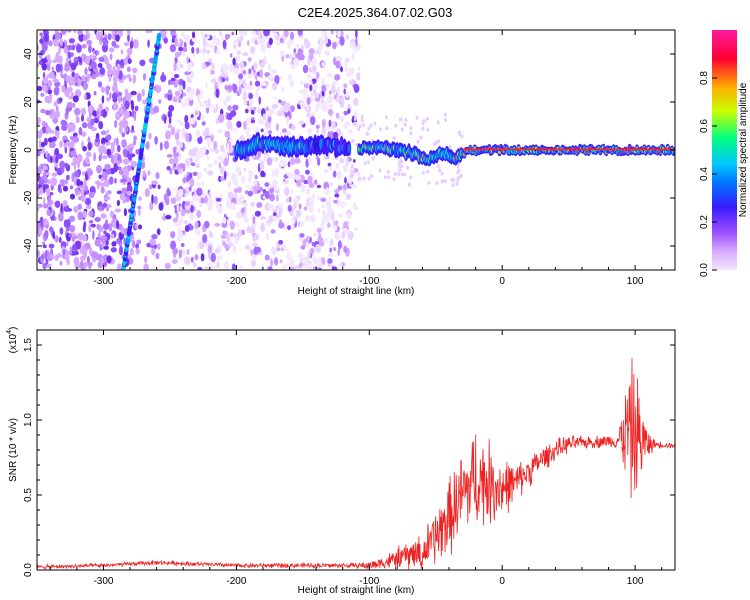 The image size is (750, 600). I want to click on signal-track-cell, so click(349, 148).